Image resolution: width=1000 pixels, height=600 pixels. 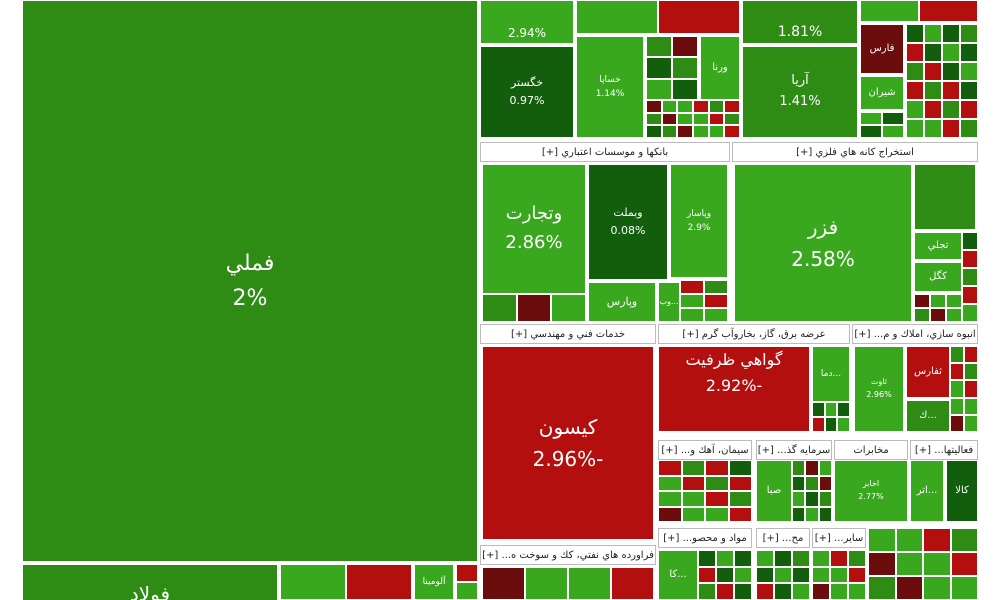 I want to click on stock-symbol: ...ك, so click(x=928, y=415).